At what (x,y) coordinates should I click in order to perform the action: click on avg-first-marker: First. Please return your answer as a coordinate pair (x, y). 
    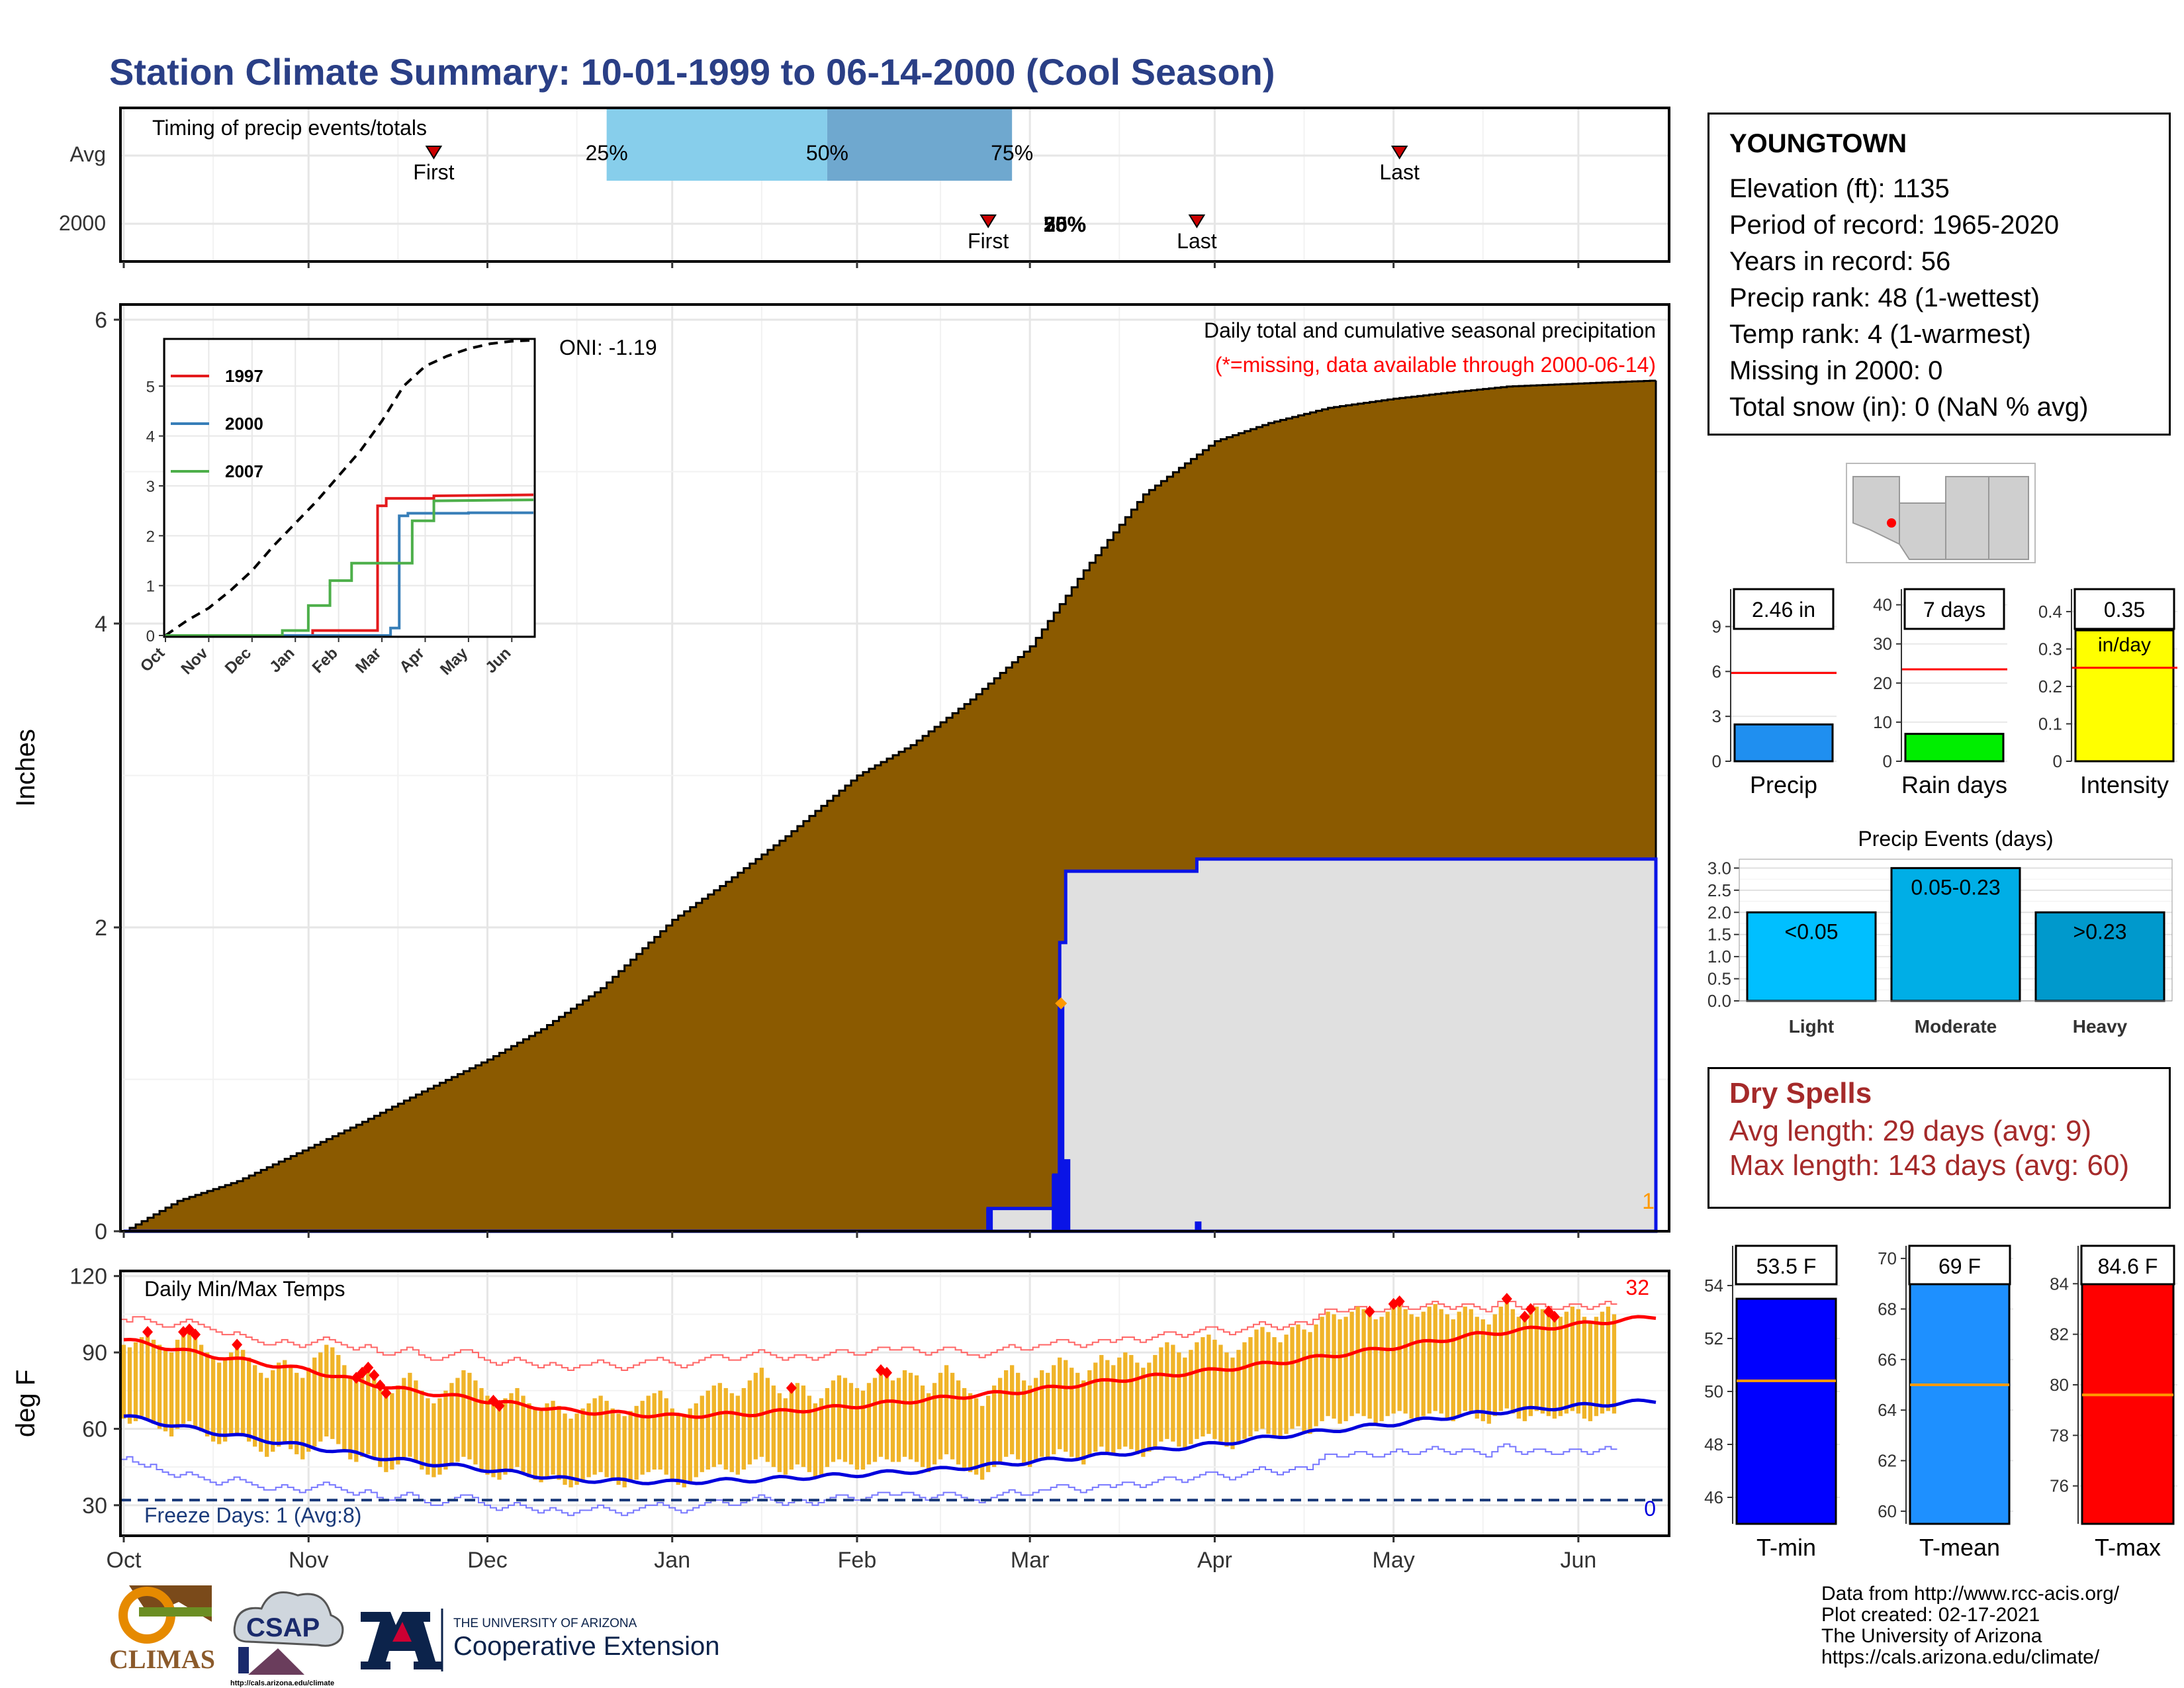
    Looking at the image, I should click on (434, 165).